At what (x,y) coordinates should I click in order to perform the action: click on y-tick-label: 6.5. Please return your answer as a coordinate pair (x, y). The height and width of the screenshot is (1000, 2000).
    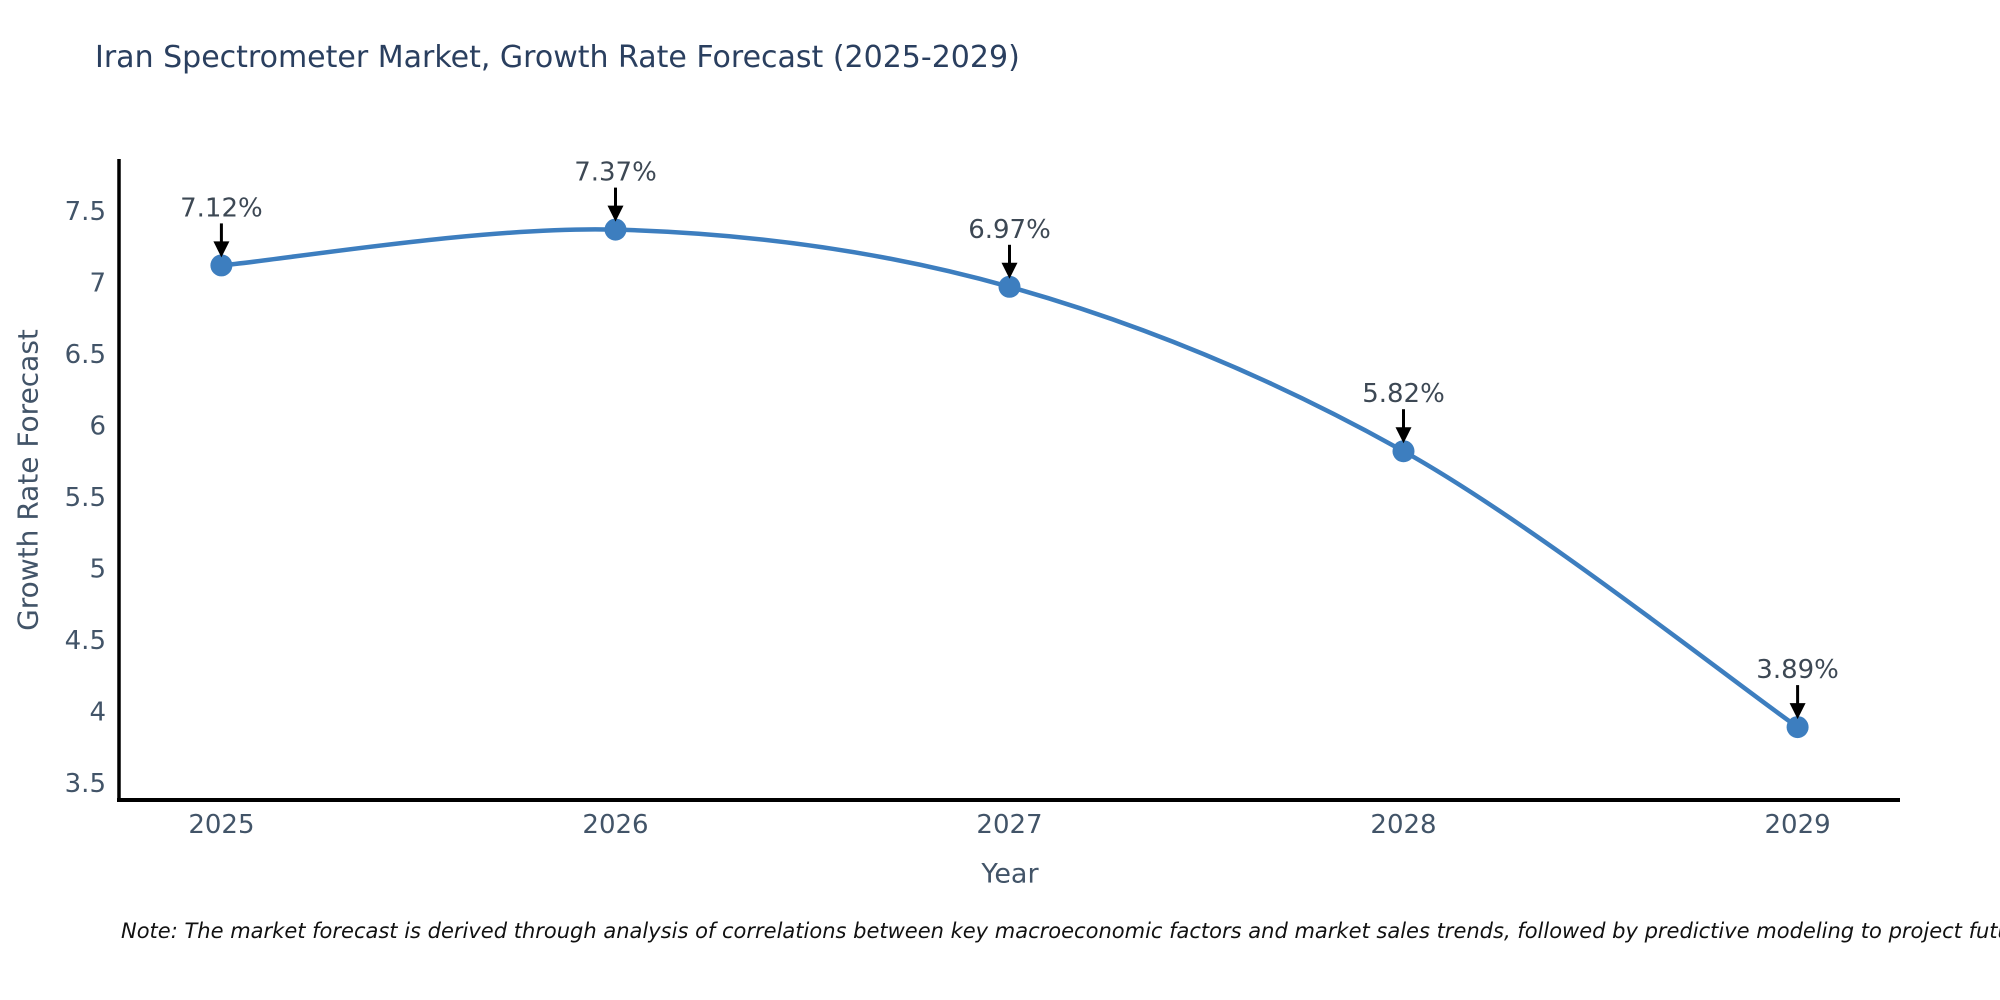
    Looking at the image, I should click on (85, 355).